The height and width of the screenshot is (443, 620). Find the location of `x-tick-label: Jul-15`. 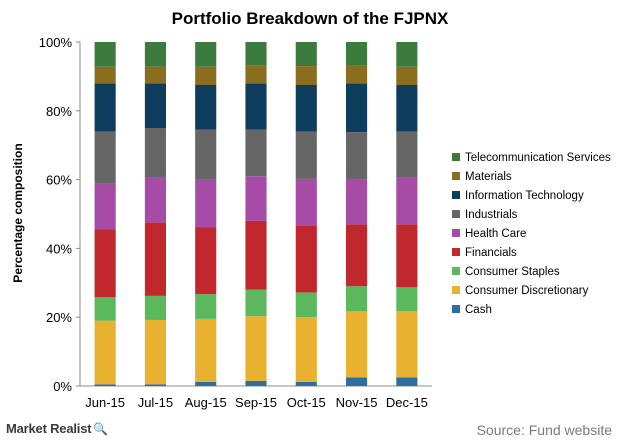

x-tick-label: Jul-15 is located at coordinates (155, 402).